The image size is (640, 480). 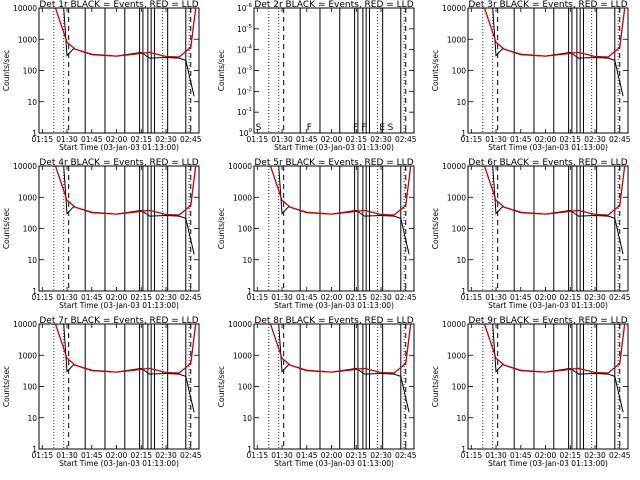 What do you see at coordinates (382, 128) in the screenshot?
I see `panel-annotation: E` at bounding box center [382, 128].